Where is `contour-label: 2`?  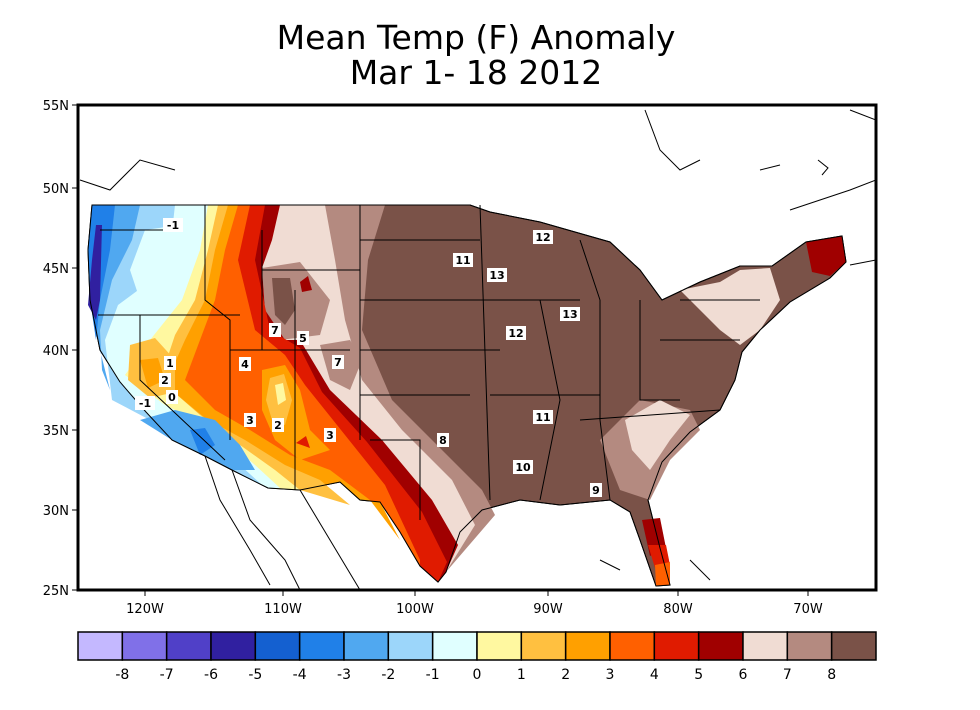
contour-label: 2 is located at coordinates (278, 425).